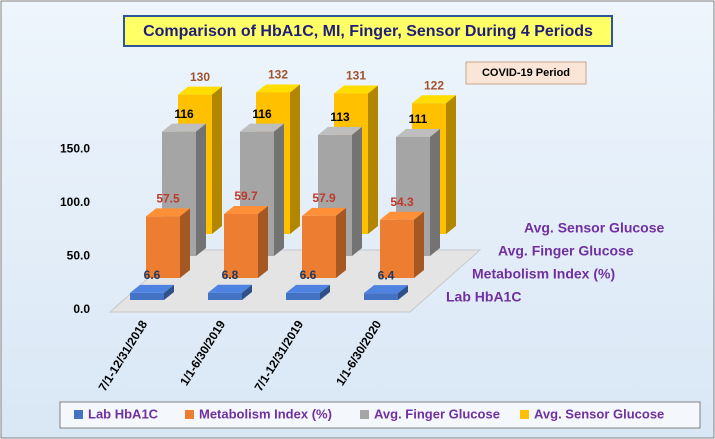 This screenshot has width=715, height=439. What do you see at coordinates (437, 413) in the screenshot?
I see `legend-label: Avg. Finger Glucose` at bounding box center [437, 413].